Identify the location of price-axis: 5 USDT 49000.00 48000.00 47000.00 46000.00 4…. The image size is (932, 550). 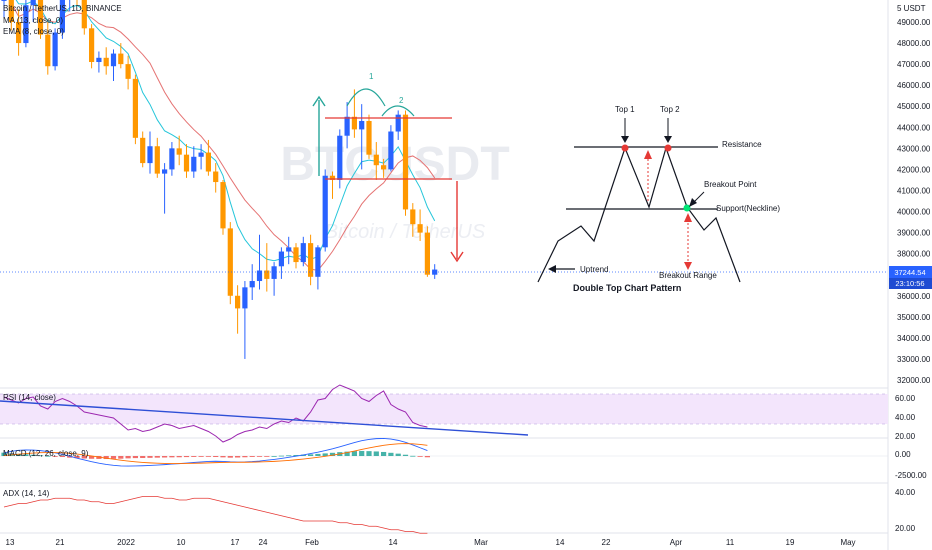
(914, 194).